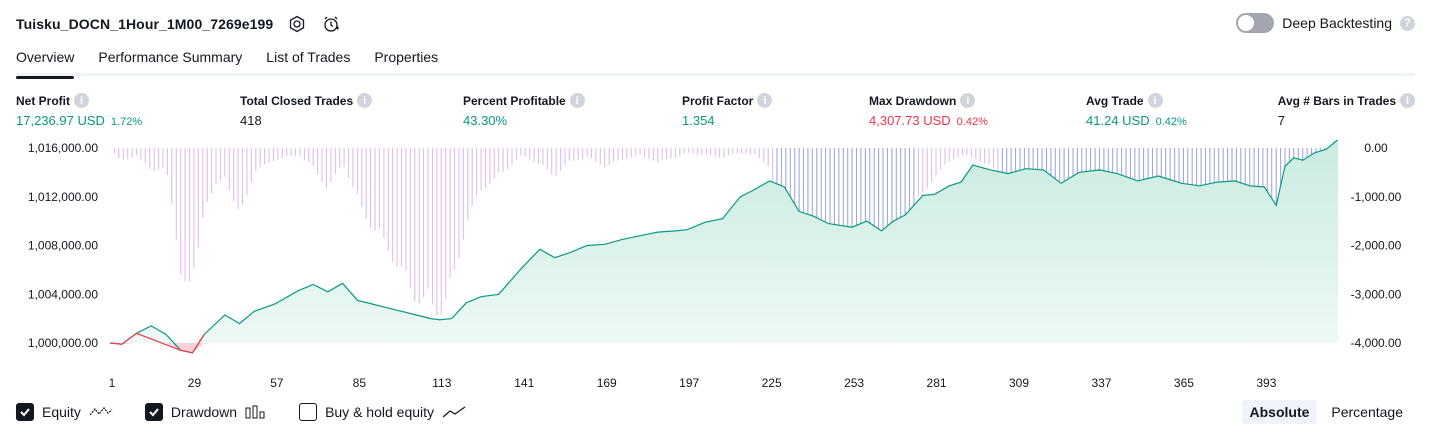 This screenshot has height=438, width=1431. I want to click on x-axis: 1 29 57 85 113 141 169 197 225 253 281 309 337 365 393, so click(693, 383).